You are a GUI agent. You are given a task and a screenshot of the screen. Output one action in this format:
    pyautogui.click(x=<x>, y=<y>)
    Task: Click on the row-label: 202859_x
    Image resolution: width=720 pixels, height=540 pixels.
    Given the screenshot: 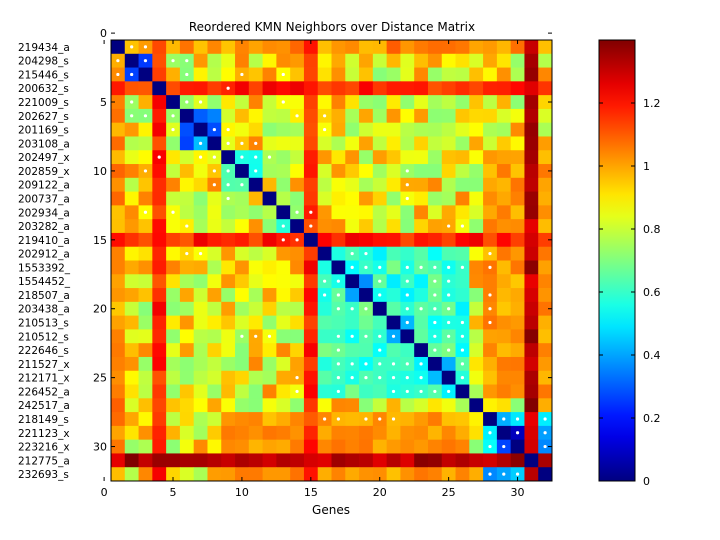 What is the action you would take?
    pyautogui.click(x=44, y=172)
    